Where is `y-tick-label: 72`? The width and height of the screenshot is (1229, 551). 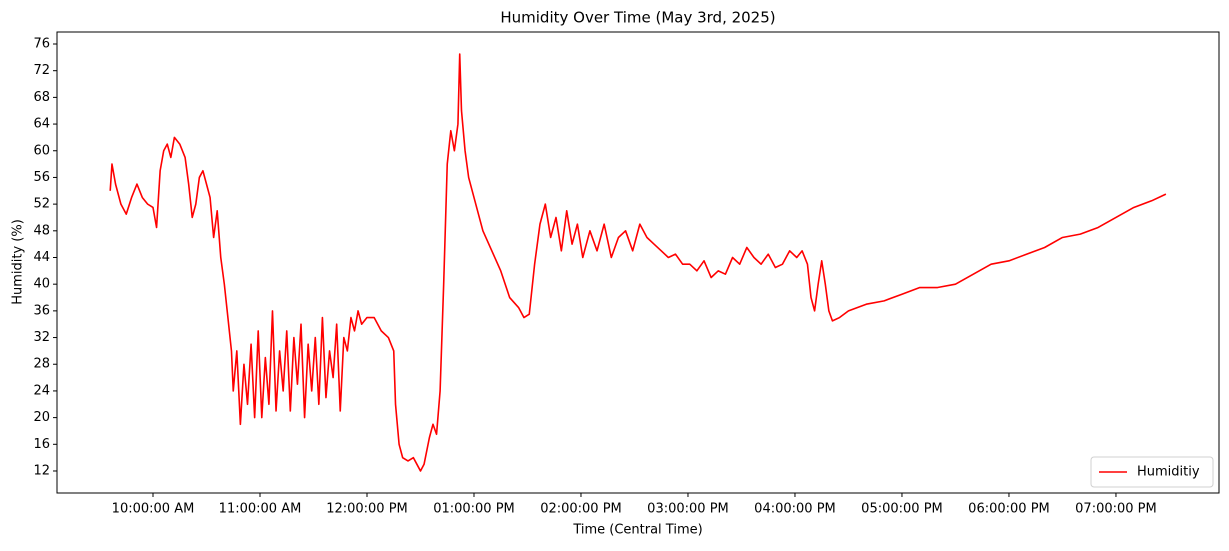
y-tick-label: 72 is located at coordinates (41, 70).